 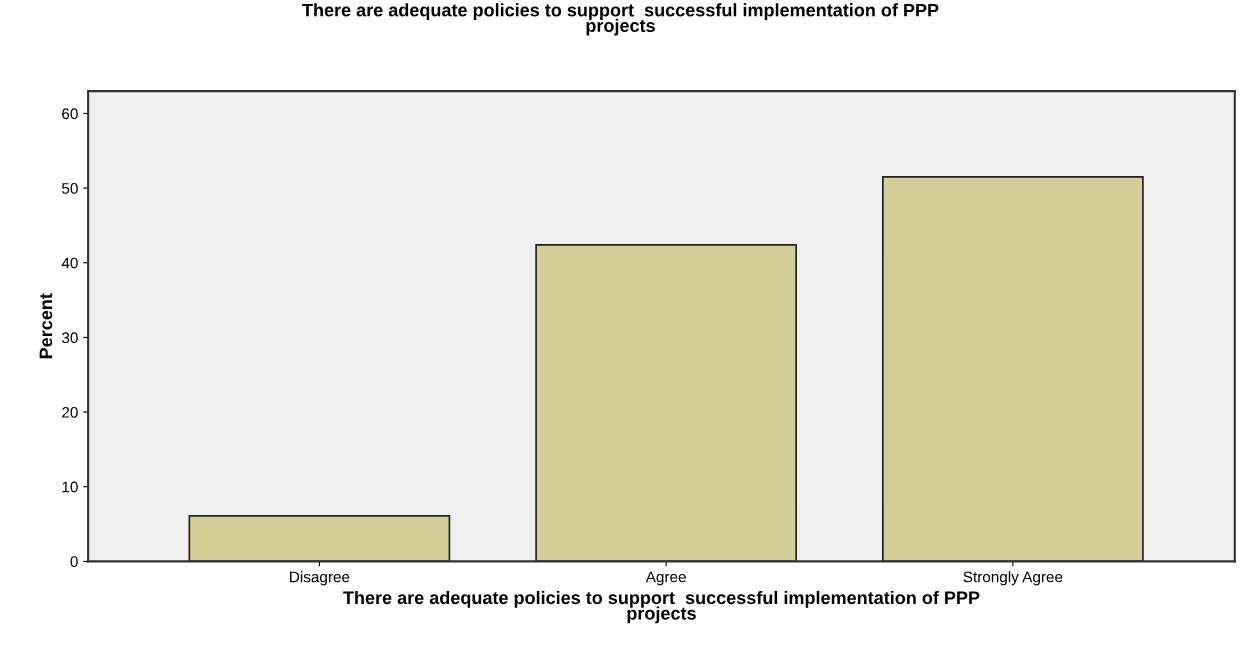 What do you see at coordinates (74, 562) in the screenshot?
I see `y-tick-label: 0` at bounding box center [74, 562].